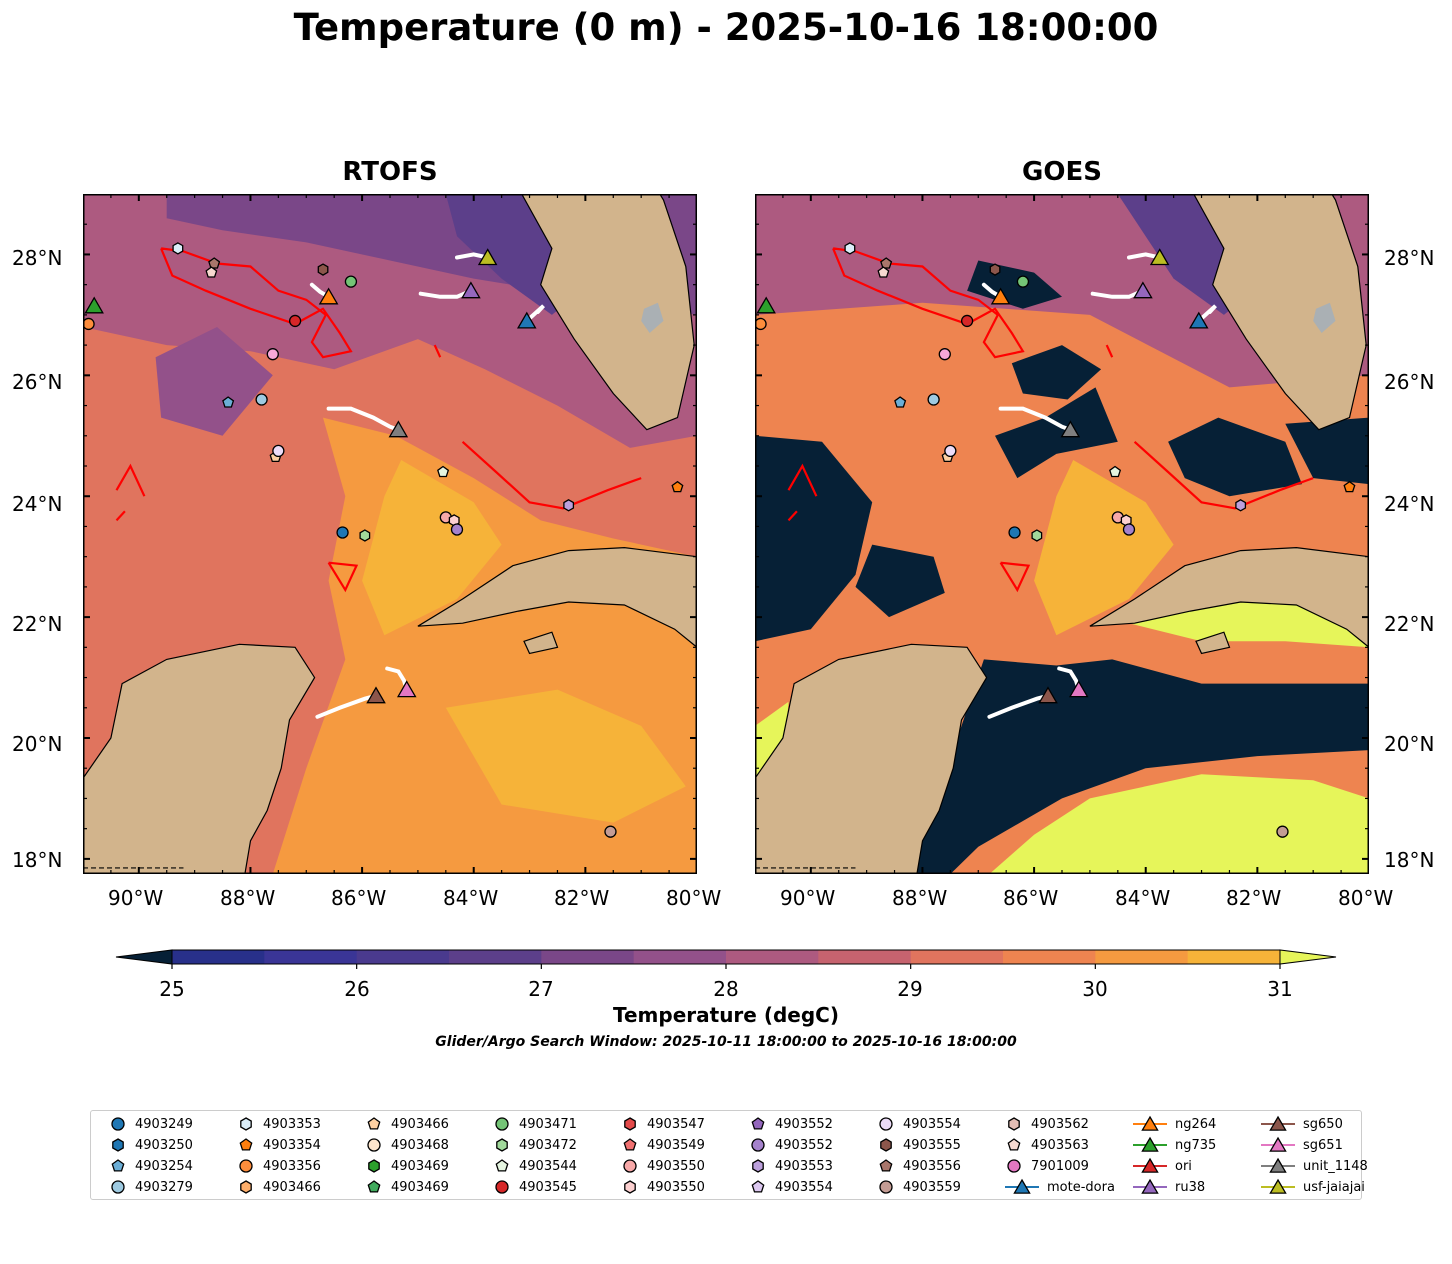  Describe the element at coordinates (663, 1187) in the screenshot. I see `legend-entry: 4903550` at that location.